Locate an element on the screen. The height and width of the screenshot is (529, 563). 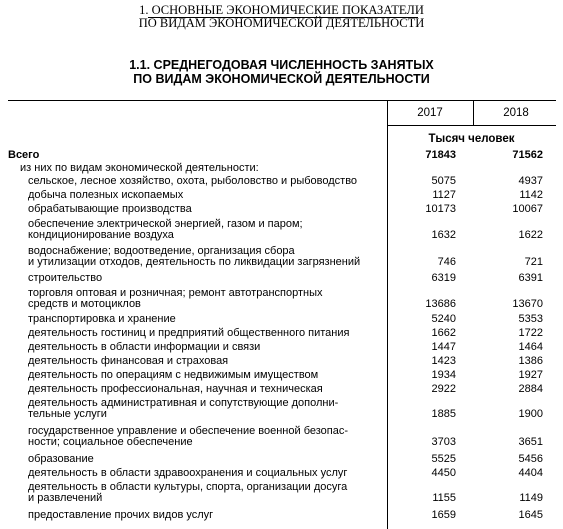
value-2017: 5240 is located at coordinates (443, 319).